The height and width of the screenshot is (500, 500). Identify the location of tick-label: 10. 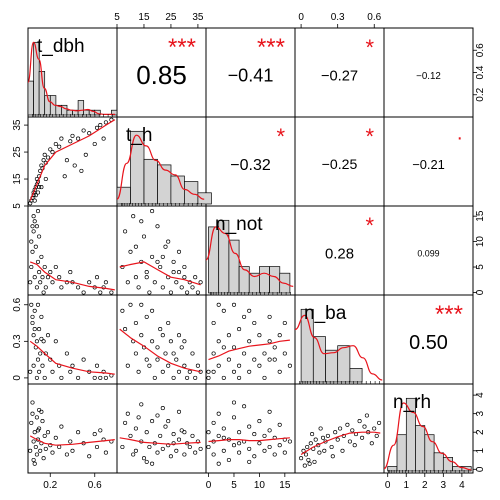
(480, 242).